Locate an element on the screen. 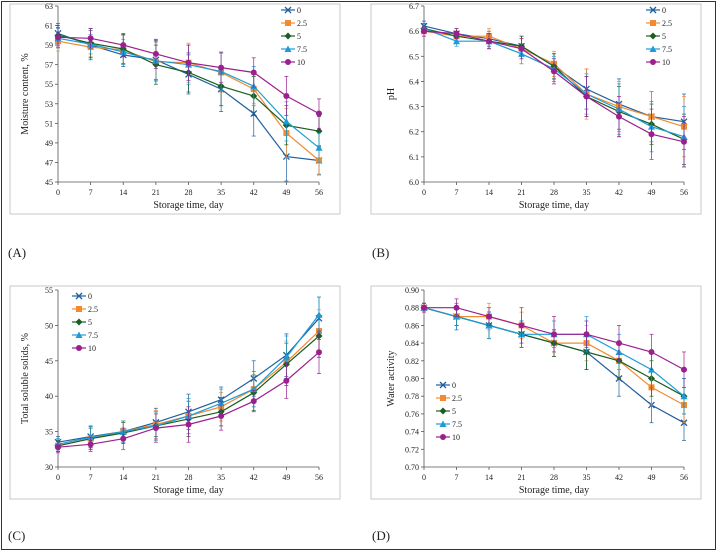  y-tick-label: 6.3 is located at coordinates (414, 107).